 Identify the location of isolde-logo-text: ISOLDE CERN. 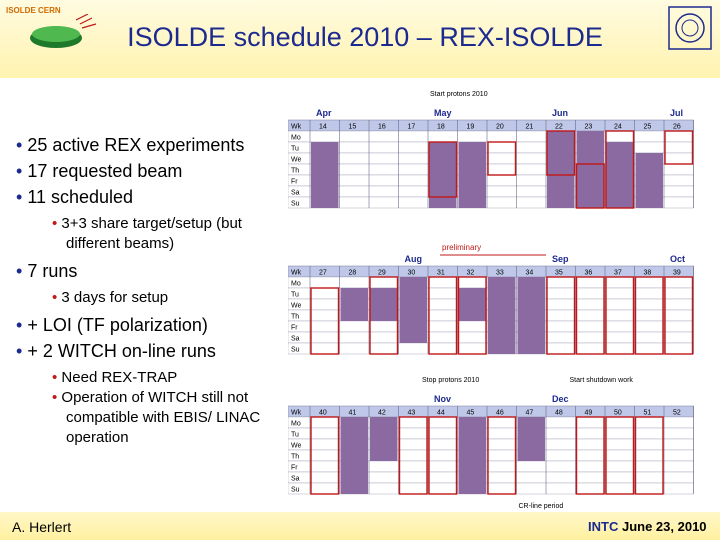
(33, 10).